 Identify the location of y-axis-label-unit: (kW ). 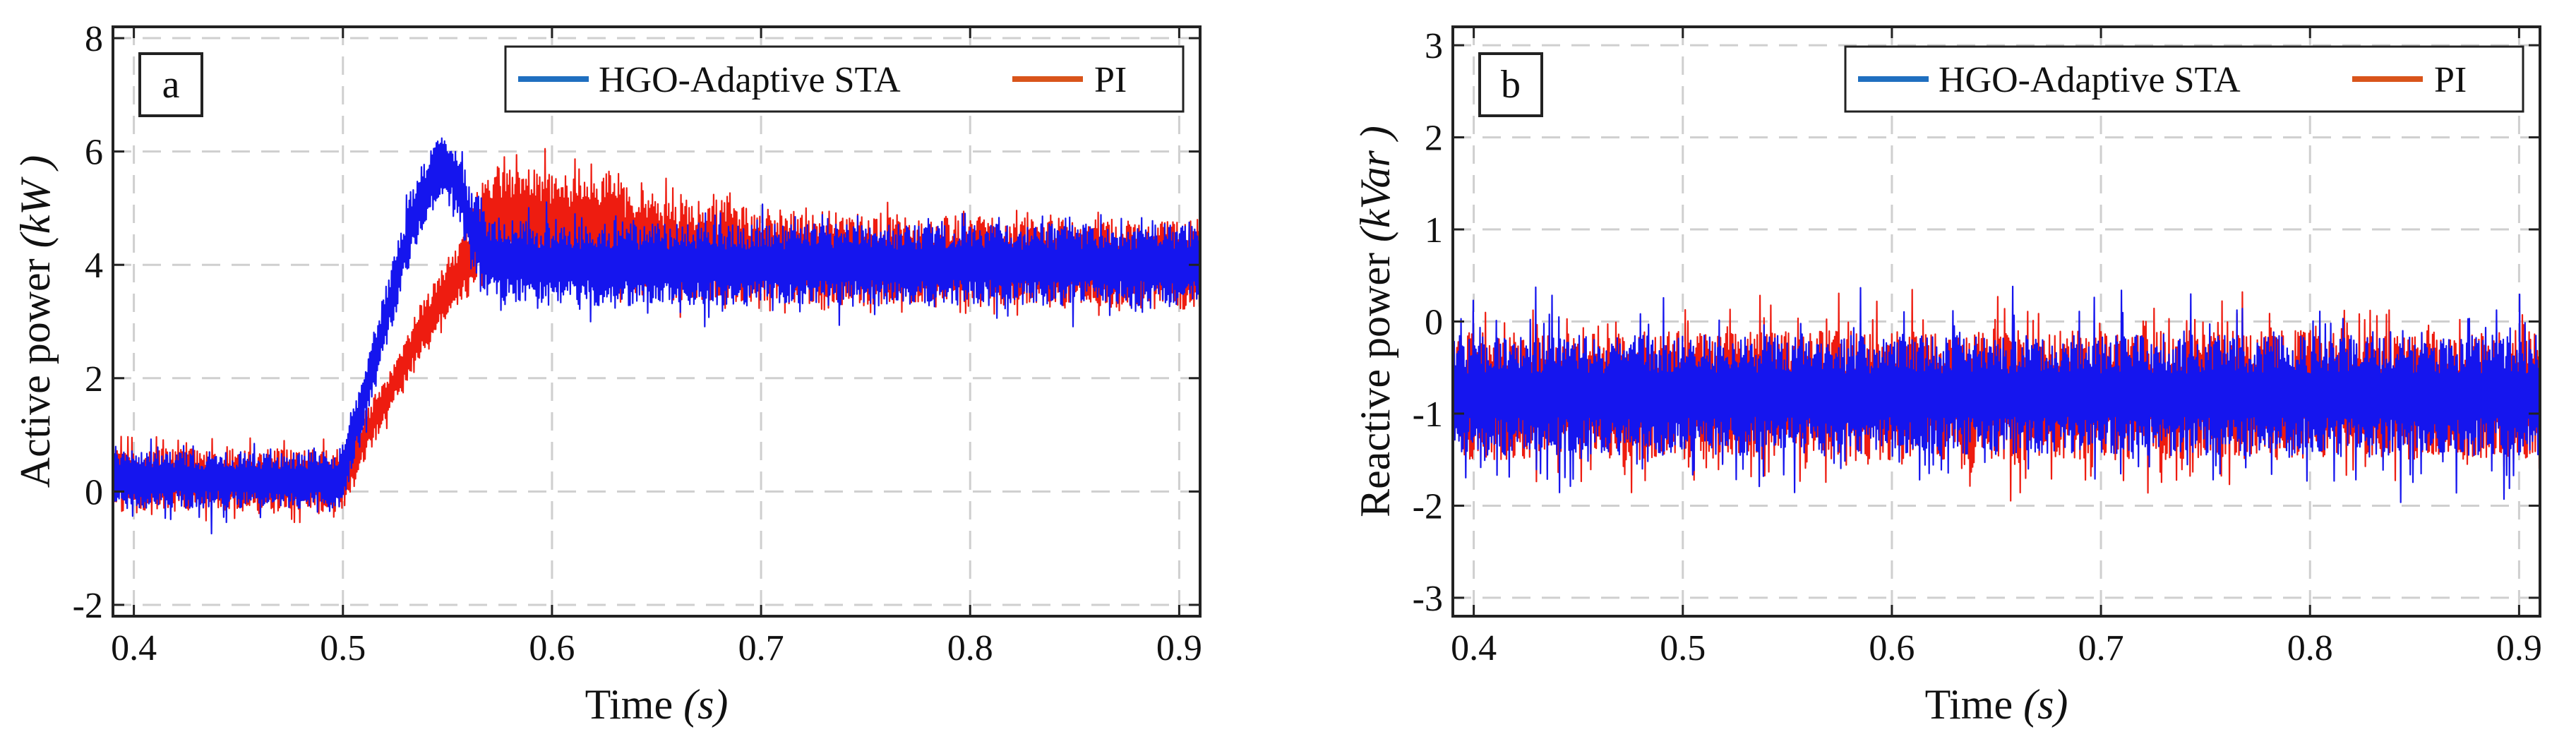
(35, 201).